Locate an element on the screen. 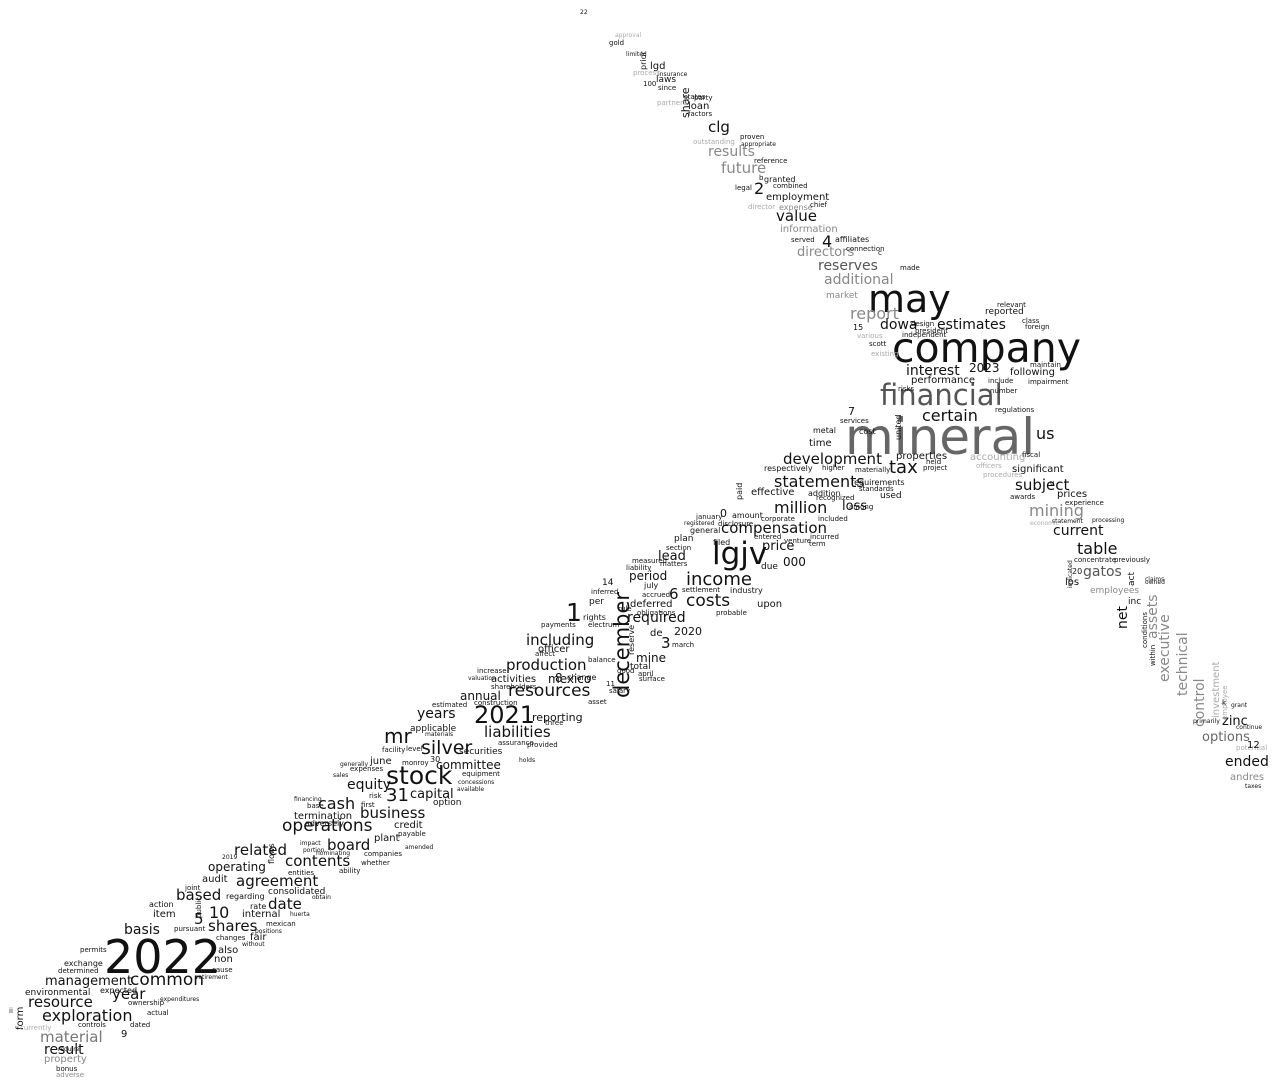  cloud-word: awards is located at coordinates (1023, 497).